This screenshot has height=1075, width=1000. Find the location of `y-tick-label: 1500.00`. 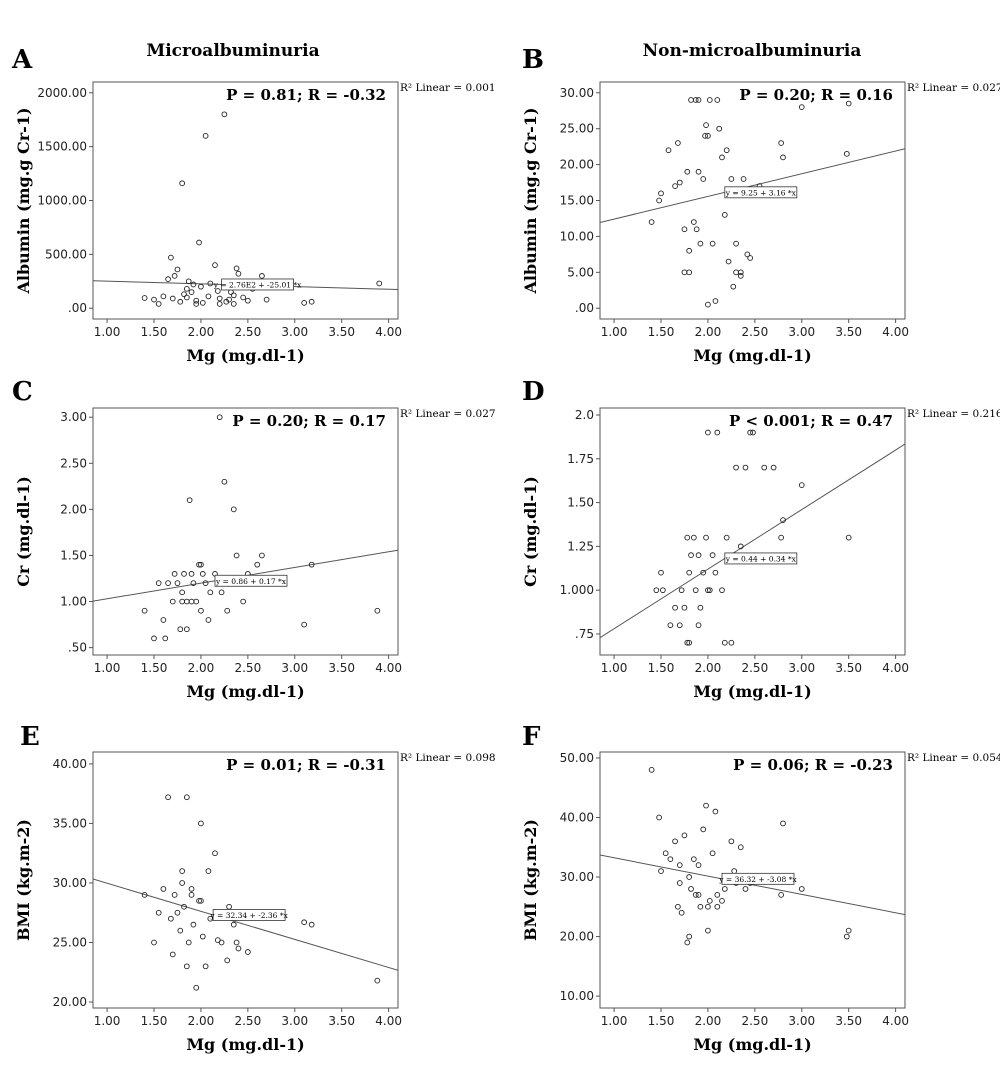

y-tick-label: 1500.00 is located at coordinates (62, 147).